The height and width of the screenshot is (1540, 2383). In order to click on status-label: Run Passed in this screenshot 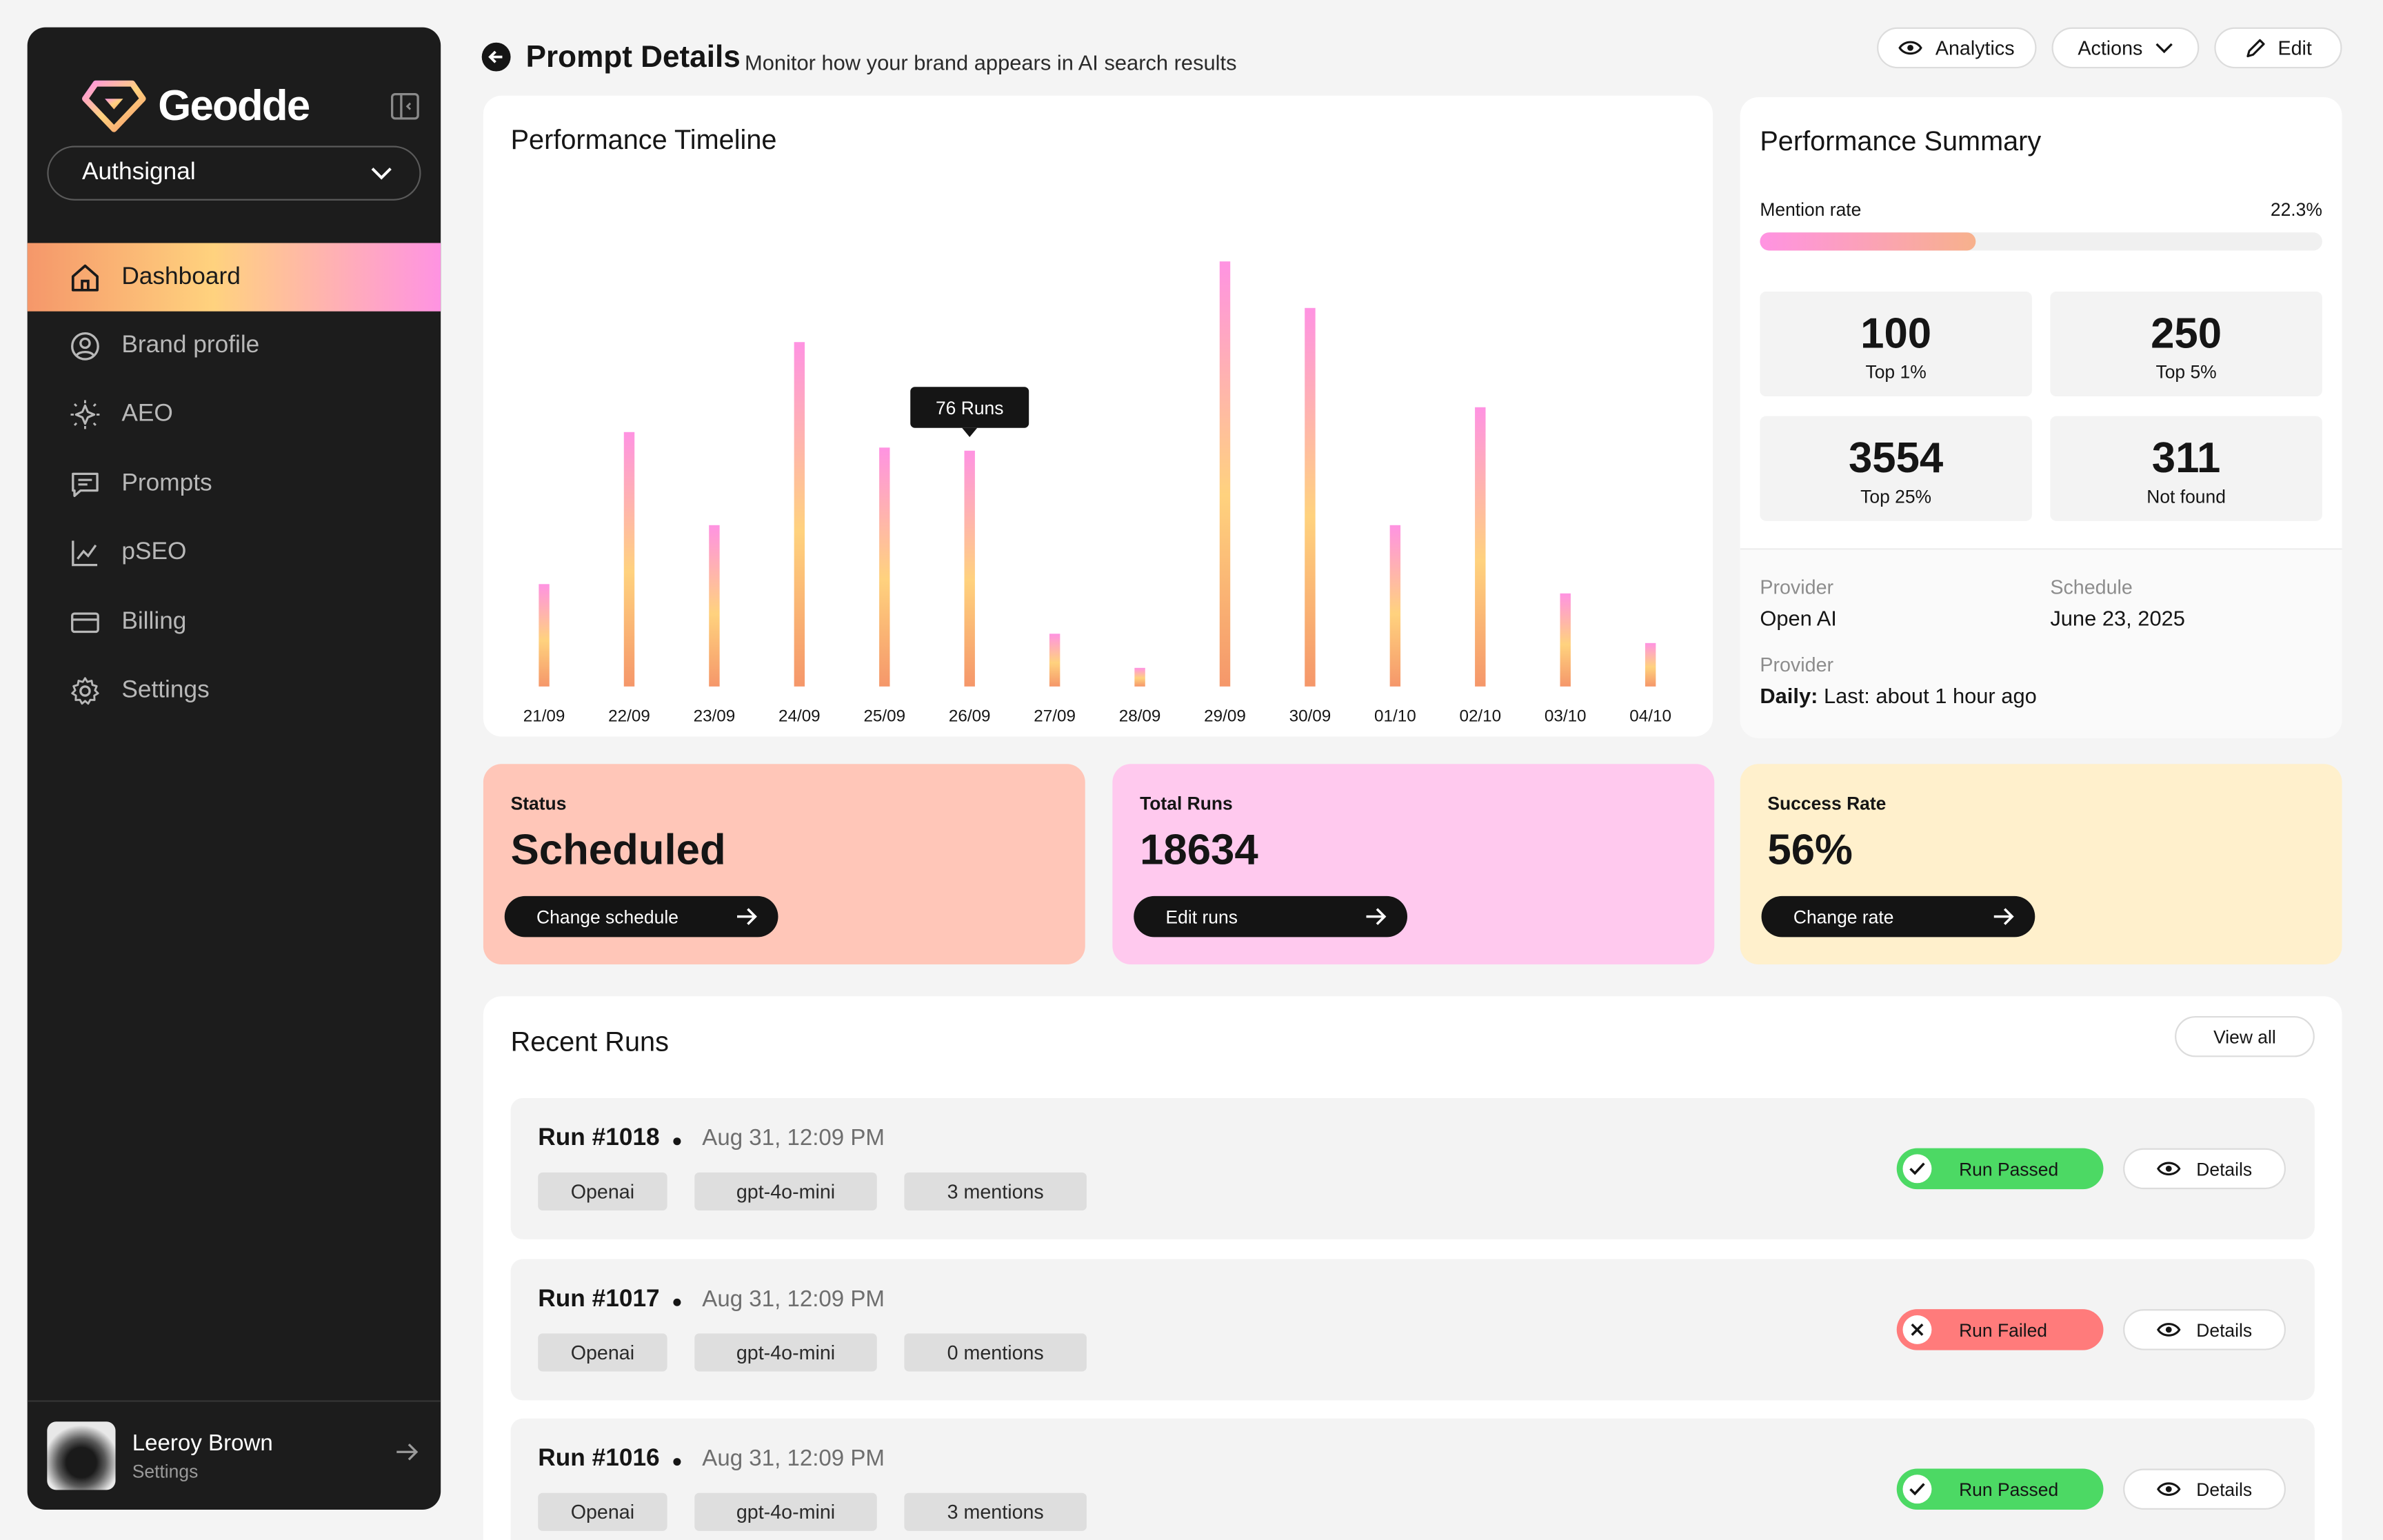, I will do `click(2009, 1168)`.